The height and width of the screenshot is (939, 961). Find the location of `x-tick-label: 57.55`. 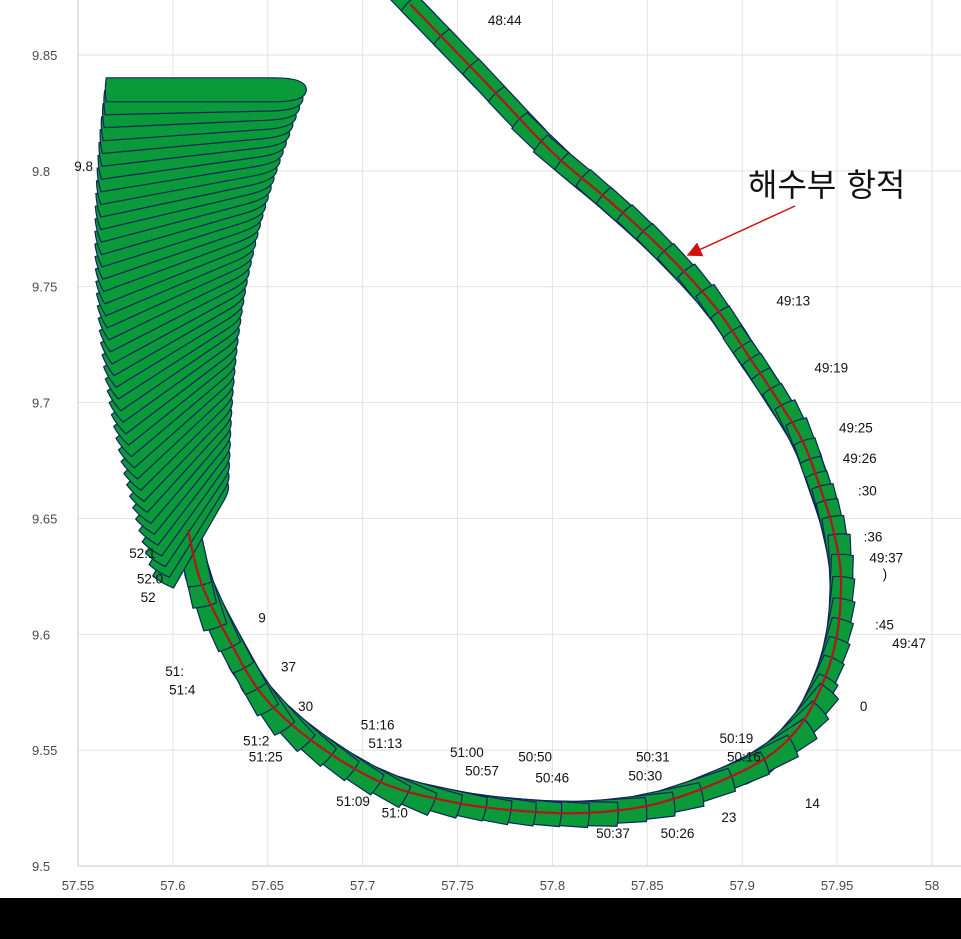

x-tick-label: 57.55 is located at coordinates (78, 885).